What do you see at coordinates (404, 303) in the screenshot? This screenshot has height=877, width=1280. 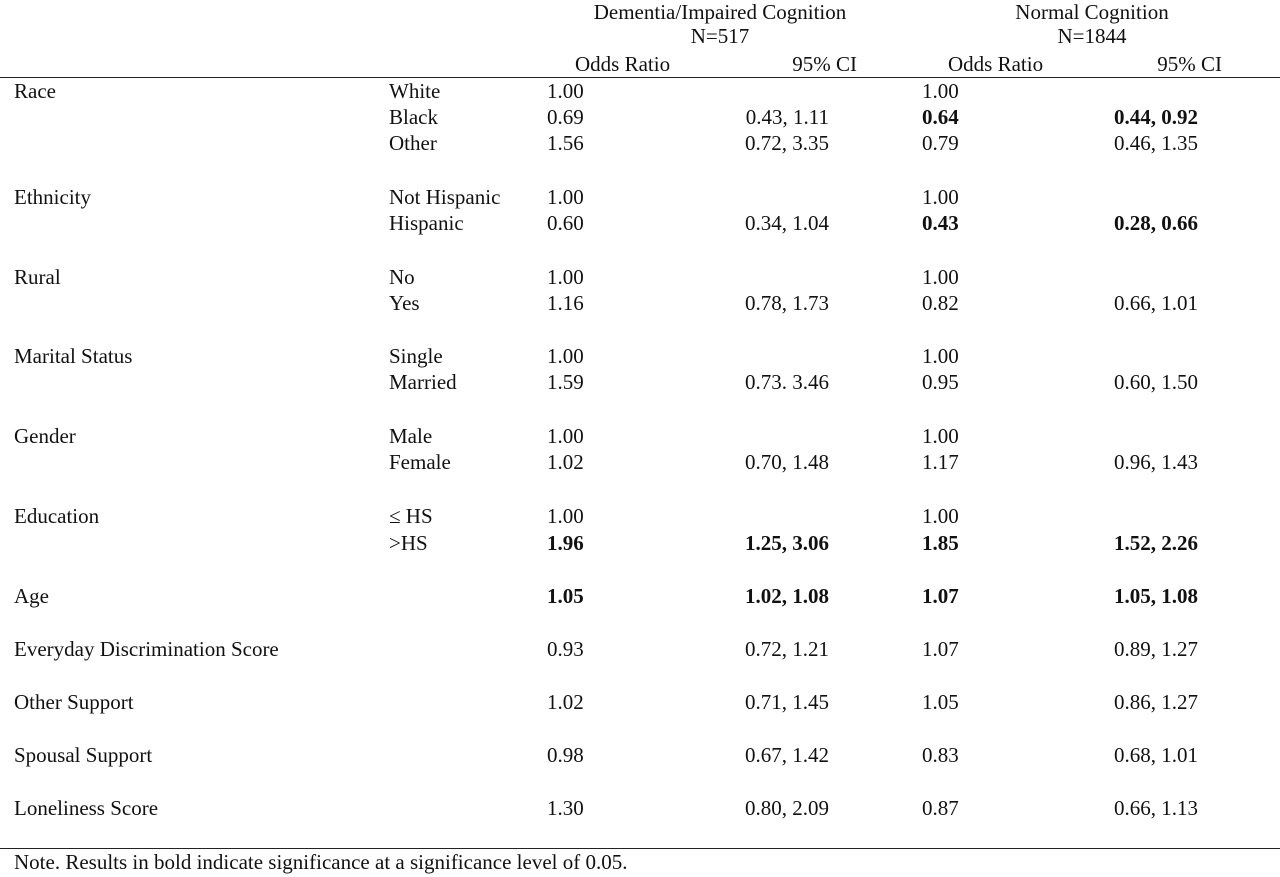 I see `level-label: Yes` at bounding box center [404, 303].